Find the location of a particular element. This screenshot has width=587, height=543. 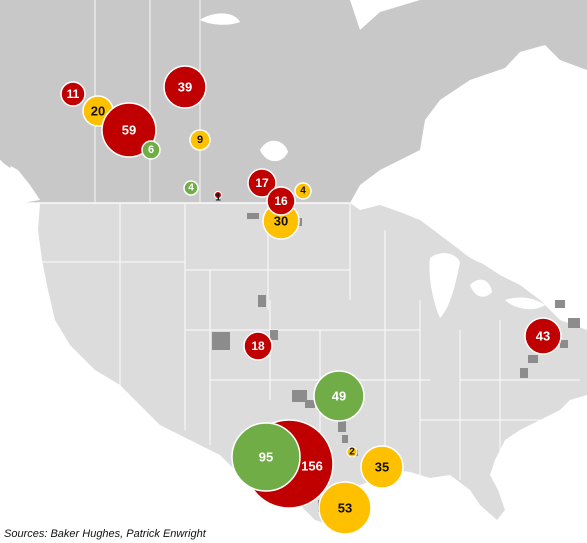

bubble-label-49: 49 is located at coordinates (339, 396).